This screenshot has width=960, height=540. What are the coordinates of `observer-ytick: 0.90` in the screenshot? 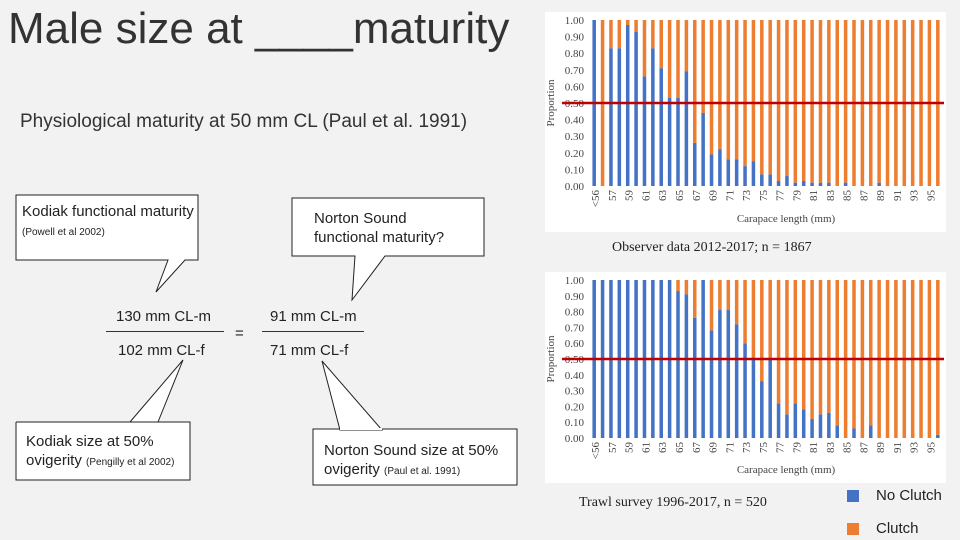 It's located at (575, 38).